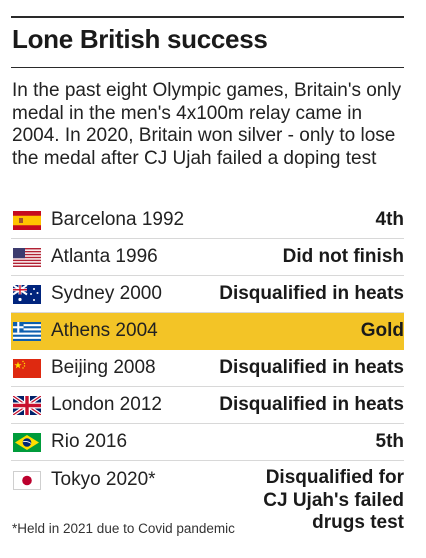 This screenshot has height=558, width=426. I want to click on page-title: Lone British success, so click(140, 39).